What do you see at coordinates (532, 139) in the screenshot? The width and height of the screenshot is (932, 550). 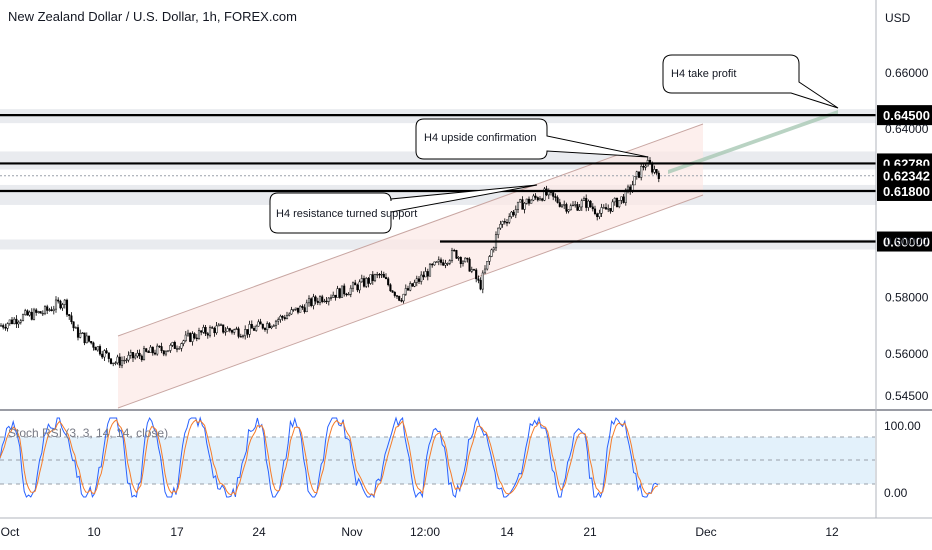 I see `callout-upside-confirmation: H4 upside confirmation` at bounding box center [532, 139].